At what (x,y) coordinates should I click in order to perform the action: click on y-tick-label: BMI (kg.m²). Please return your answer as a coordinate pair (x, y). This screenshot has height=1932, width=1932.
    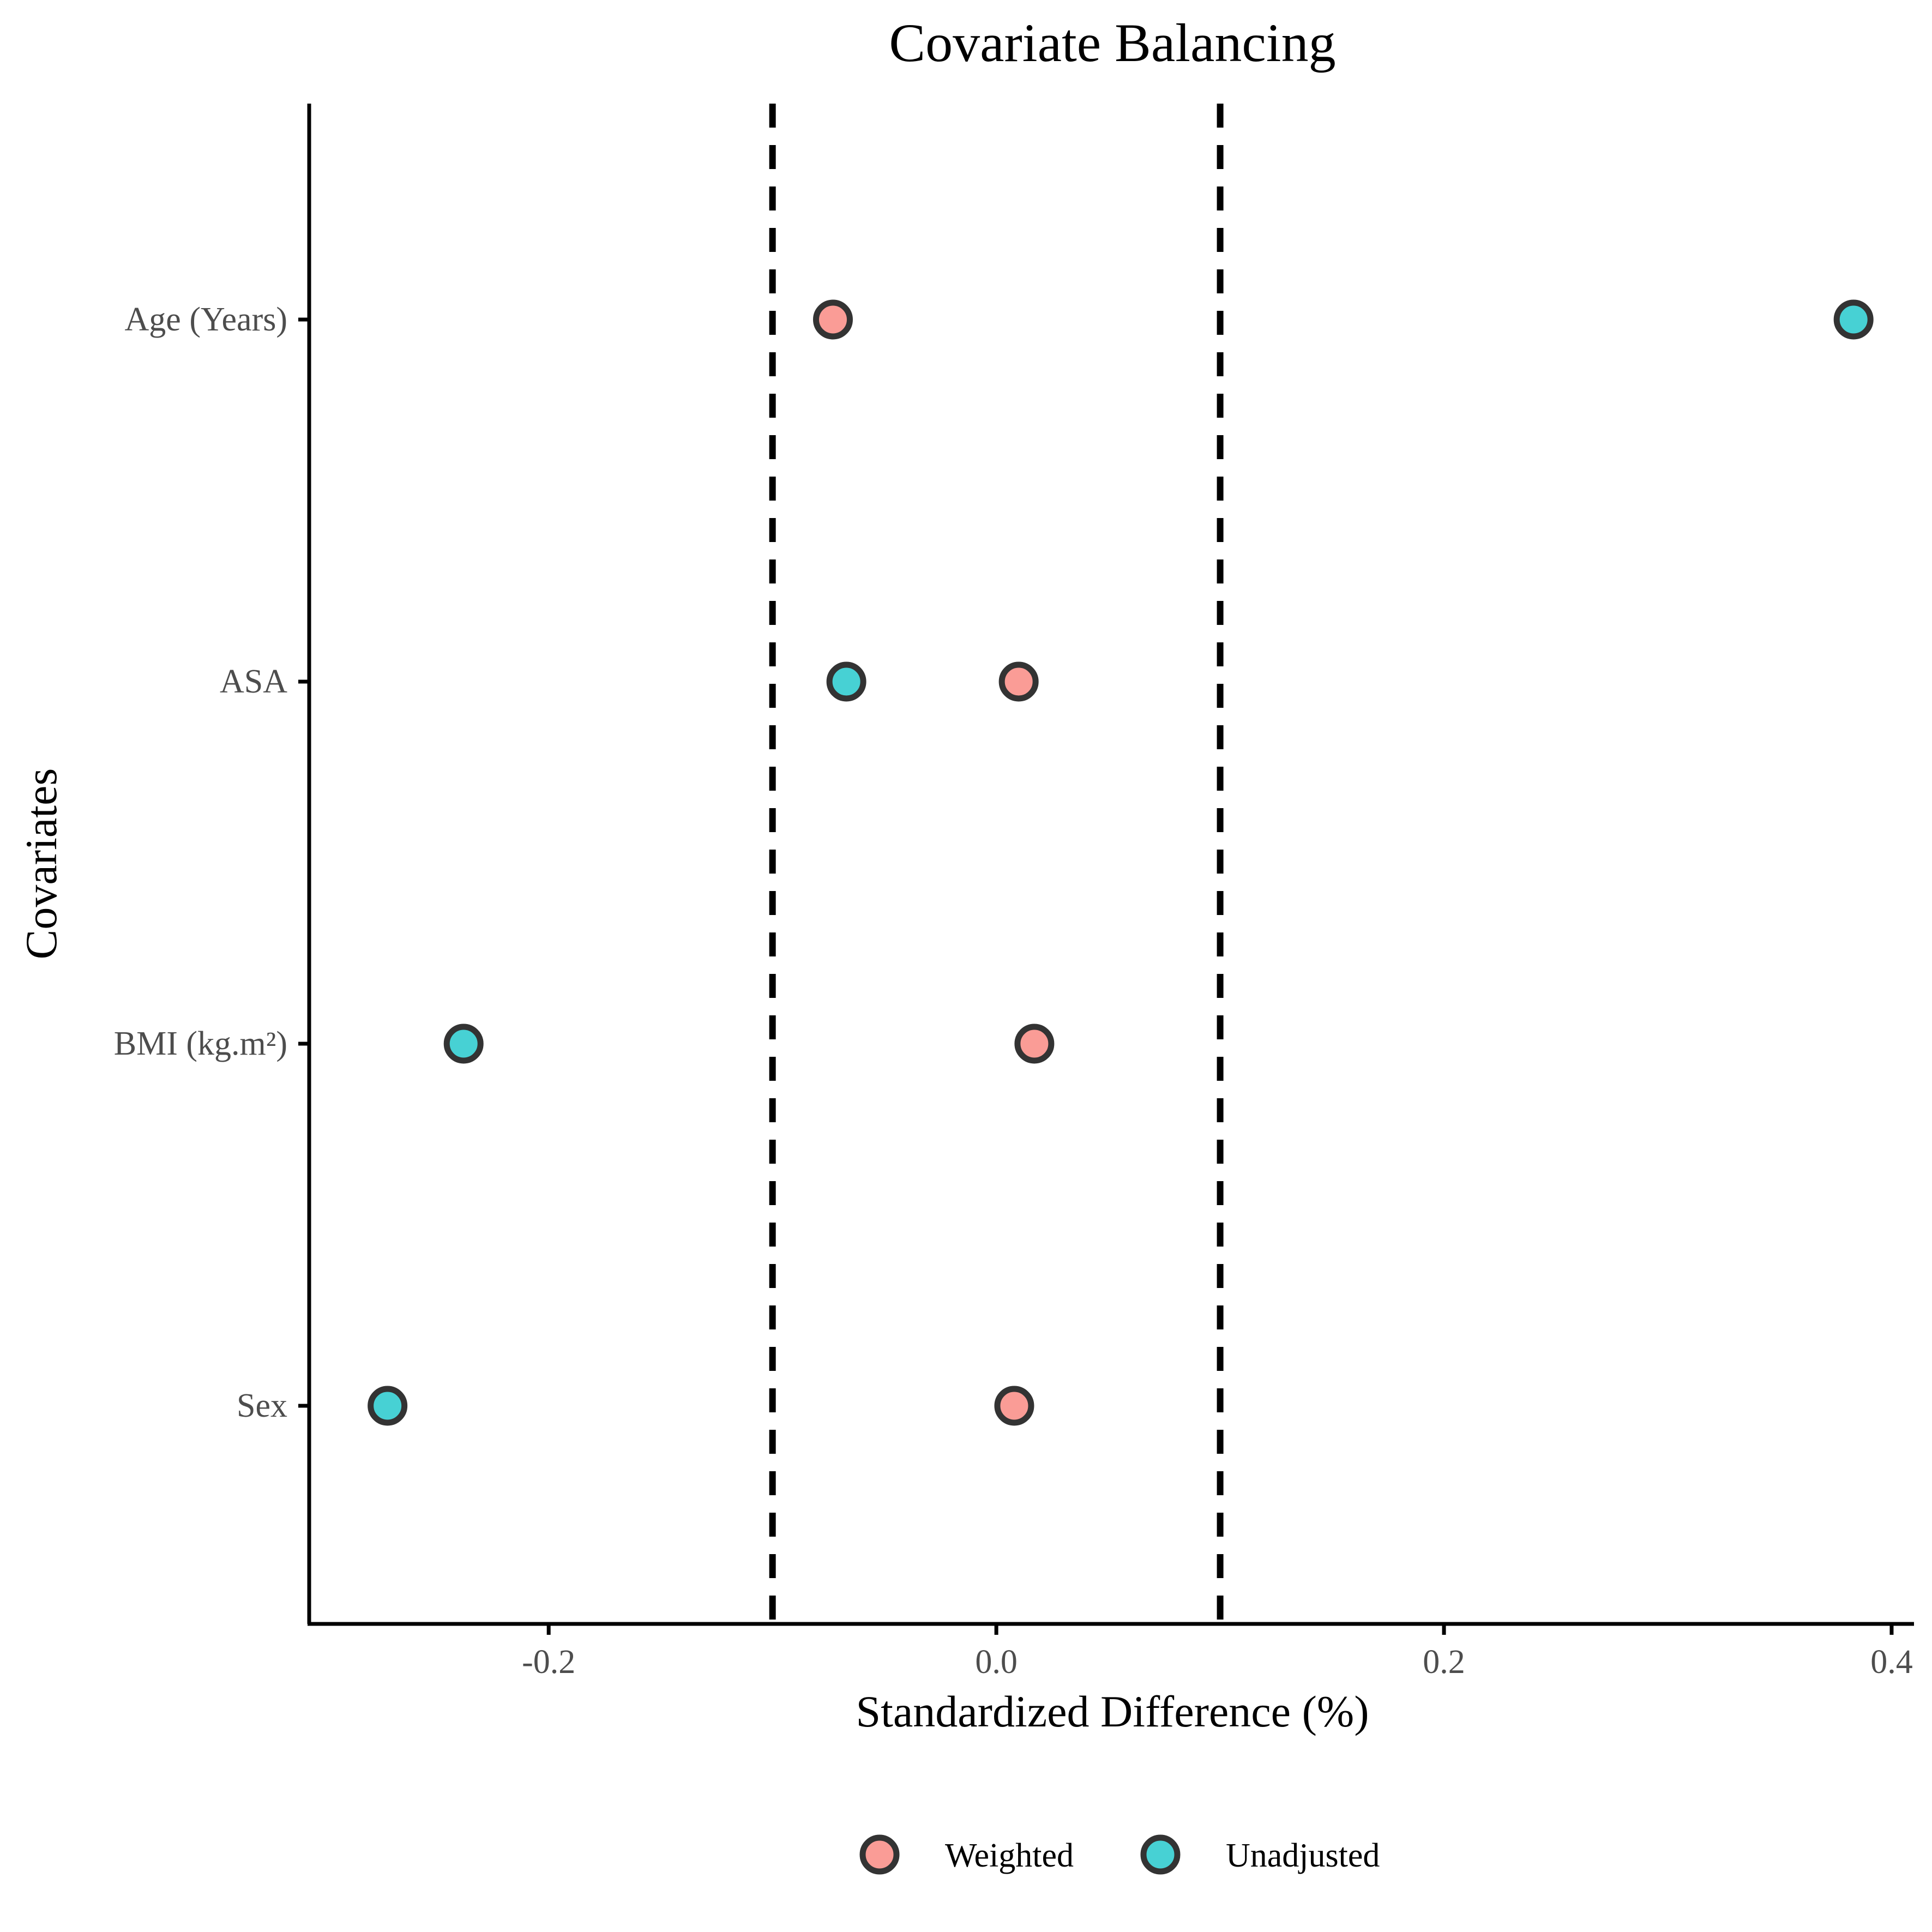
    Looking at the image, I should click on (200, 1043).